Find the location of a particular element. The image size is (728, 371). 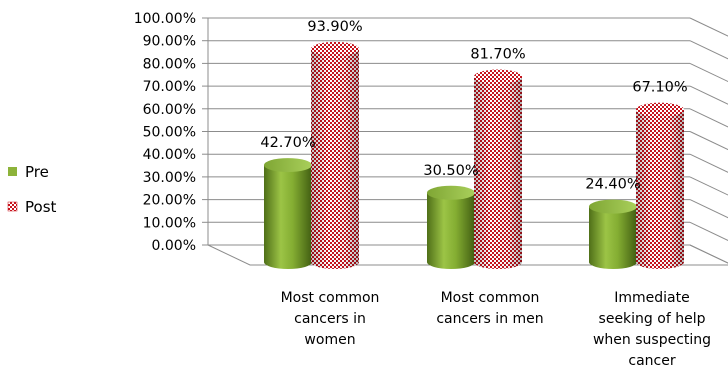

legend-label-pre: Pre is located at coordinates (37, 172).